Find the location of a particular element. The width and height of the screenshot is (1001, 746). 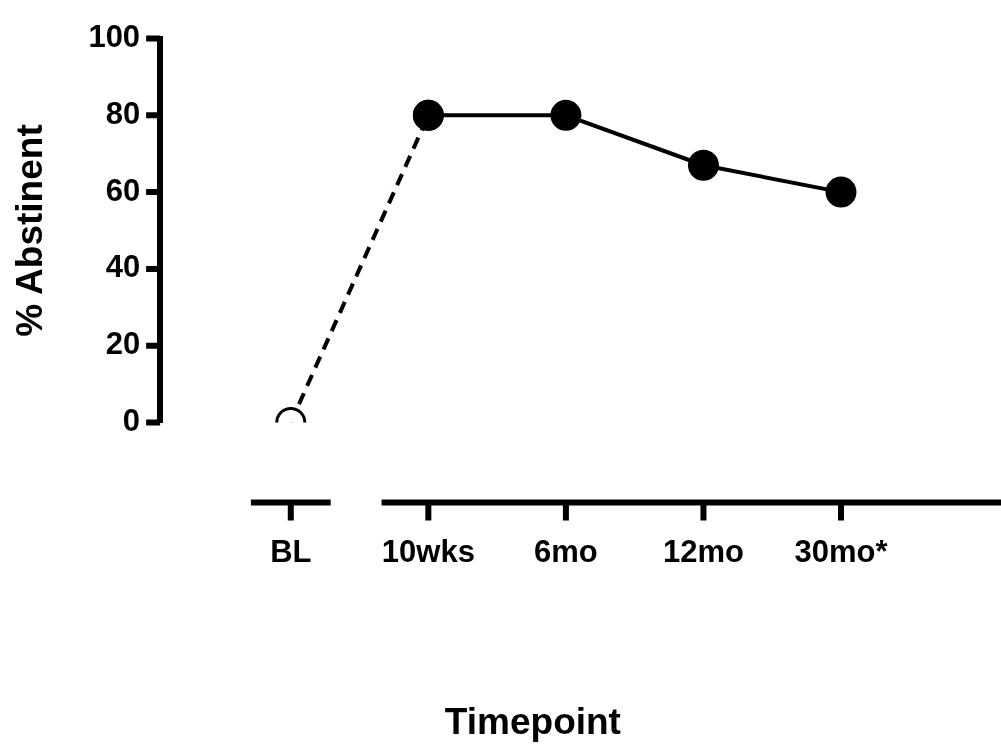

y-tick-label: 100 is located at coordinates (114, 37).